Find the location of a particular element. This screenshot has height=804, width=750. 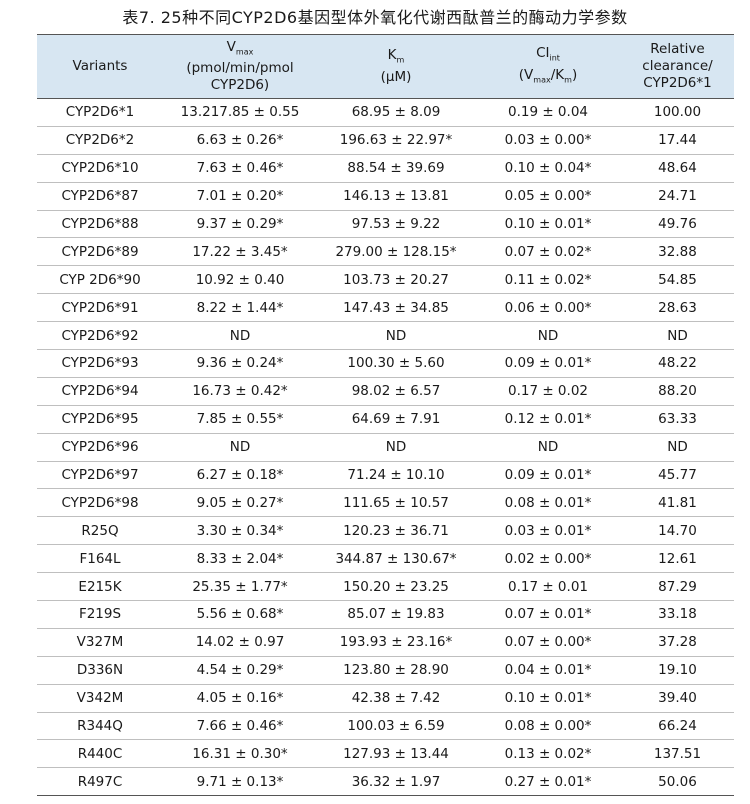

cell-variant: CYP2D6*98 is located at coordinates (100, 503).